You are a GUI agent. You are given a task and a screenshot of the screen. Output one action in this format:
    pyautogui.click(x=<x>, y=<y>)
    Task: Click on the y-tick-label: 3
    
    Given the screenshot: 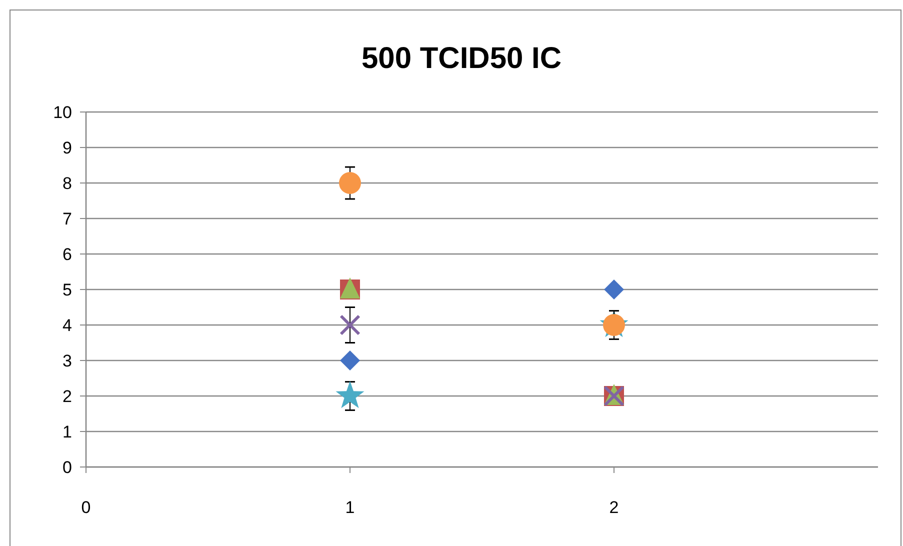 What is the action you would take?
    pyautogui.click(x=67, y=360)
    